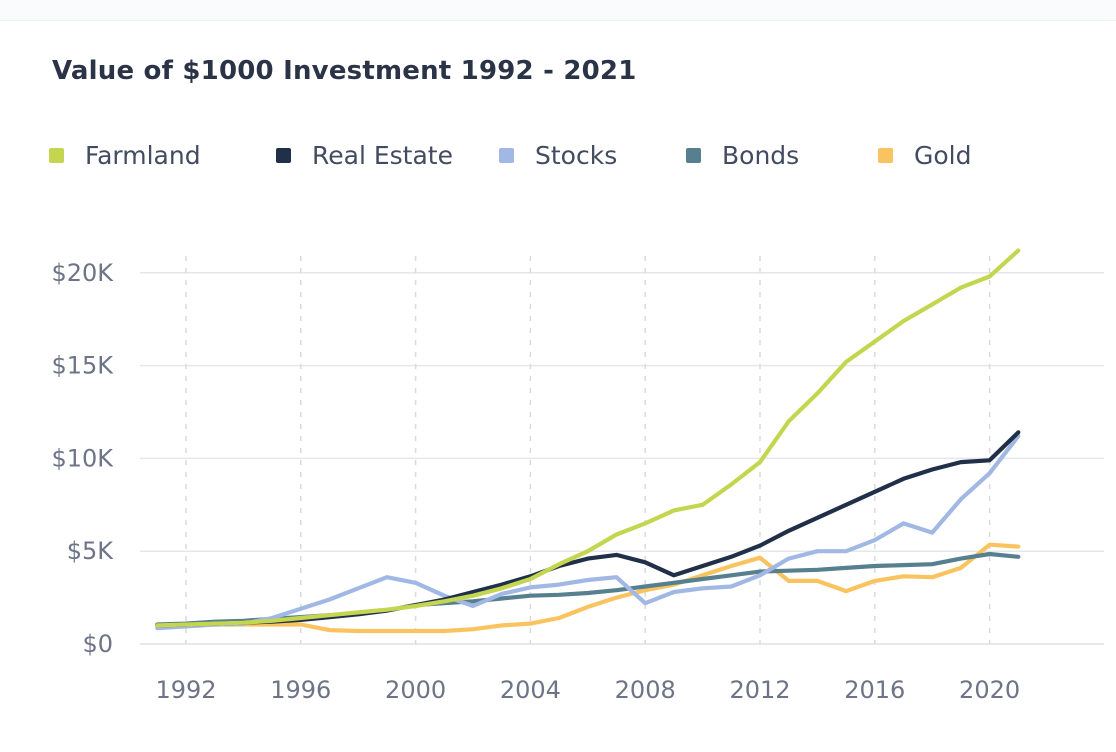 The height and width of the screenshot is (752, 1116). Describe the element at coordinates (300, 690) in the screenshot. I see `x-tick-label: 1996` at that location.